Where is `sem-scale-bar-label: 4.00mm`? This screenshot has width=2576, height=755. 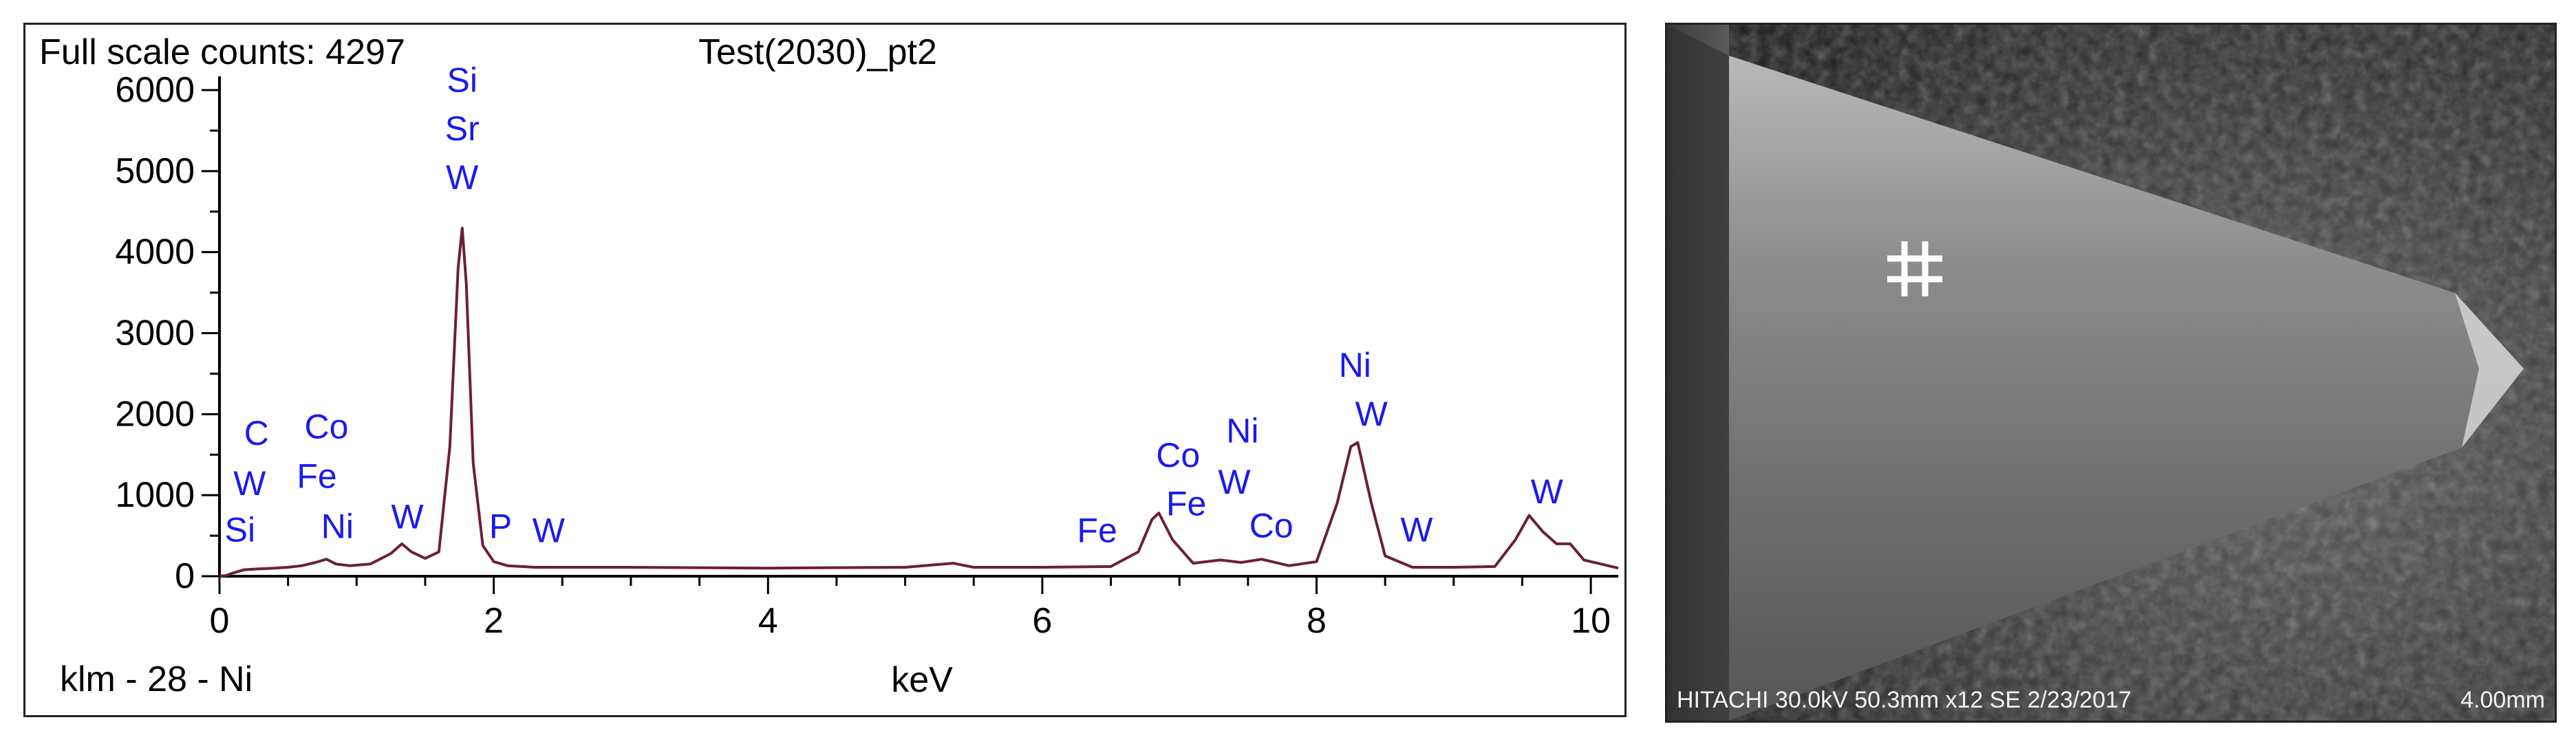 sem-scale-bar-label: 4.00mm is located at coordinates (2502, 699).